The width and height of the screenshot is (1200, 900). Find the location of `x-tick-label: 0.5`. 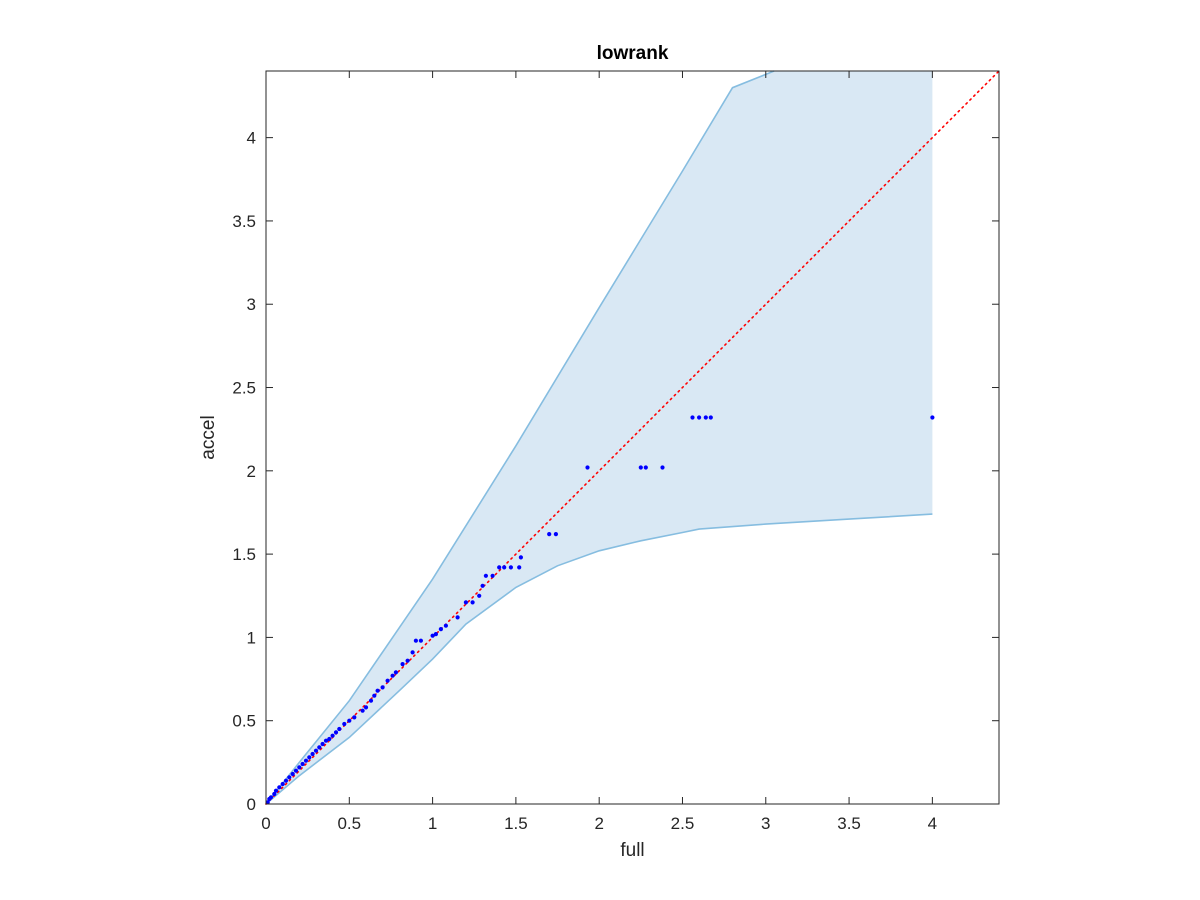

x-tick-label: 0.5 is located at coordinates (349, 823).